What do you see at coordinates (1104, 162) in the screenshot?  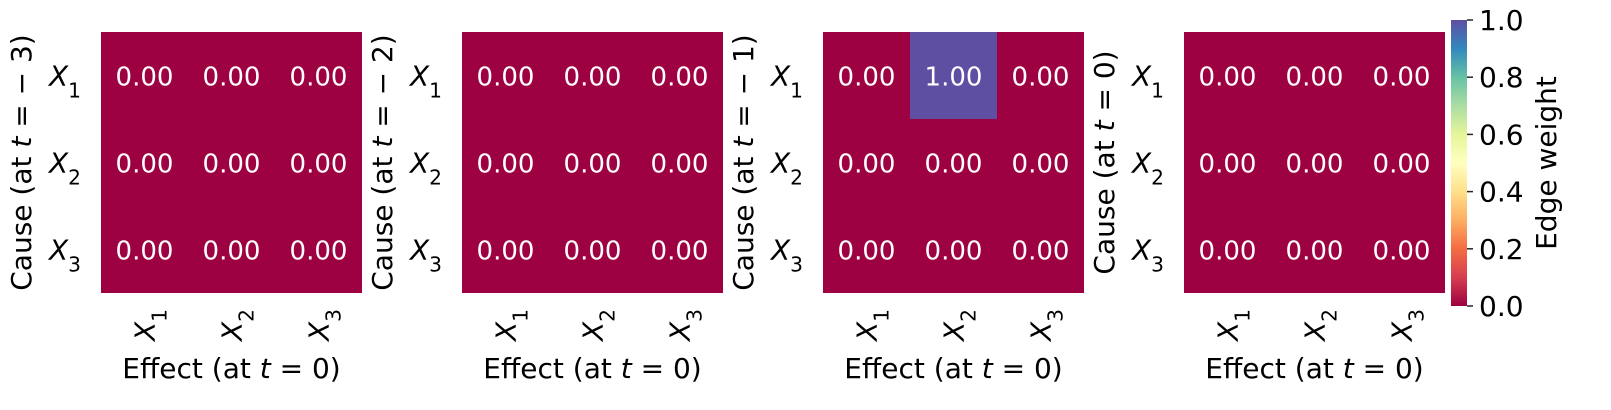 I see `y-axis-title: Cause (at t = 0)` at bounding box center [1104, 162].